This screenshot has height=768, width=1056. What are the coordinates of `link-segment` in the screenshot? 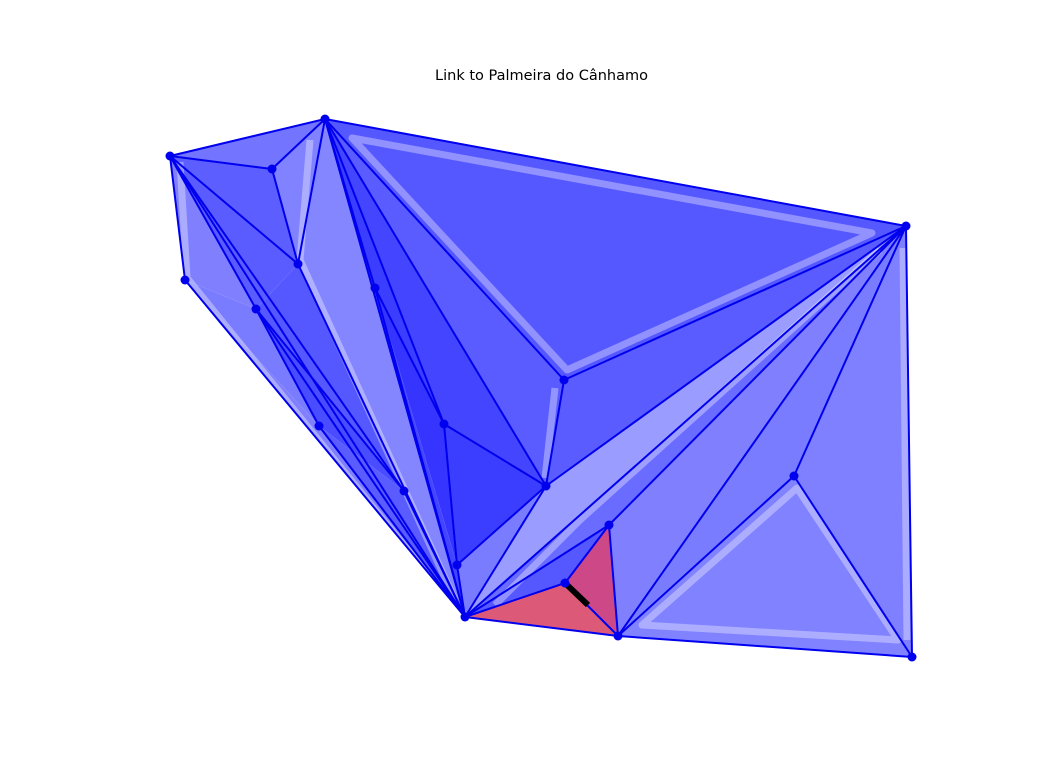 It's located at (576, 594).